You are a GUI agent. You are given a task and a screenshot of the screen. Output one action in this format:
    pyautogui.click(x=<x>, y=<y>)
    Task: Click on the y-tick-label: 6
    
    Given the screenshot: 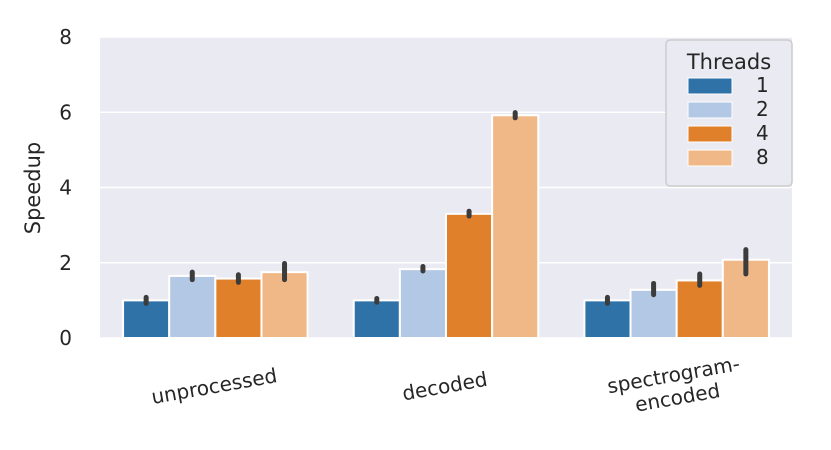 What is the action you would take?
    pyautogui.click(x=65, y=112)
    